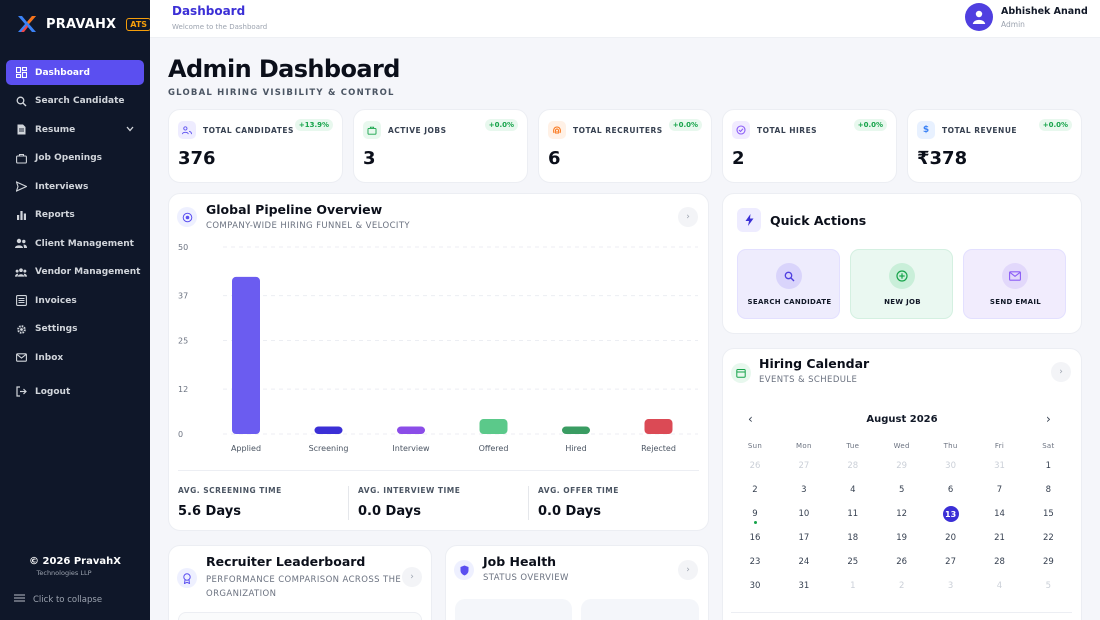 Image resolution: width=1100 pixels, height=620 pixels. Describe the element at coordinates (569, 511) in the screenshot. I see `metric-value: 0.0 Days` at that location.